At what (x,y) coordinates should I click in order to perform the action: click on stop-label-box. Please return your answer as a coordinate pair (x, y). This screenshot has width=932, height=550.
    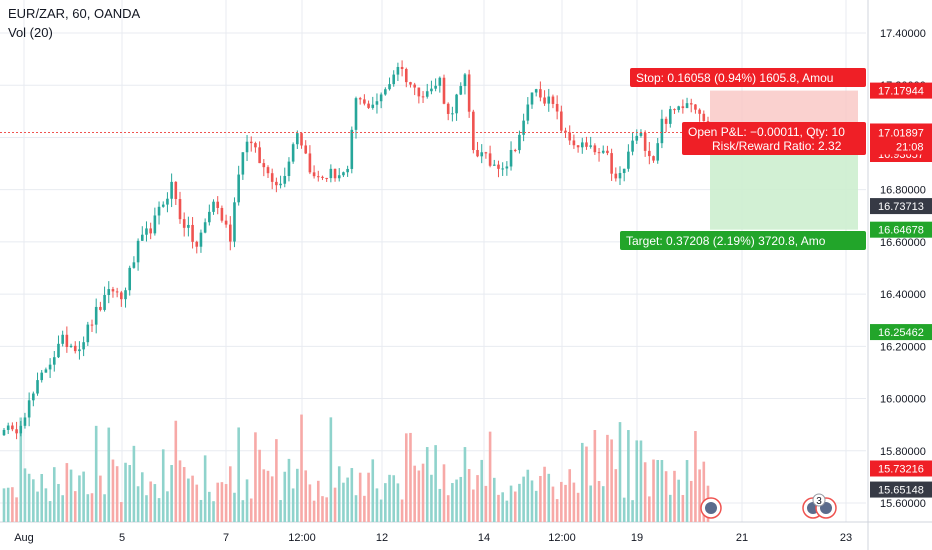
    Looking at the image, I should click on (748, 77).